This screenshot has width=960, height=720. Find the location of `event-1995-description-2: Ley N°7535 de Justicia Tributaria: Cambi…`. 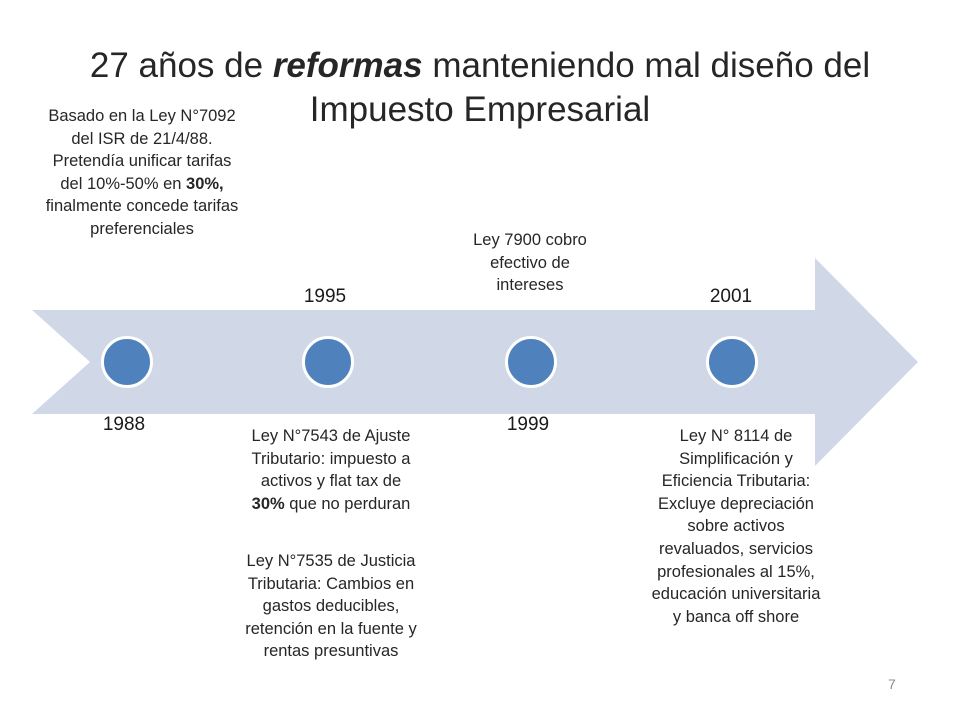

event-1995-description-2: Ley N°7535 de Justicia Tributaria: Cambi… is located at coordinates (331, 606).